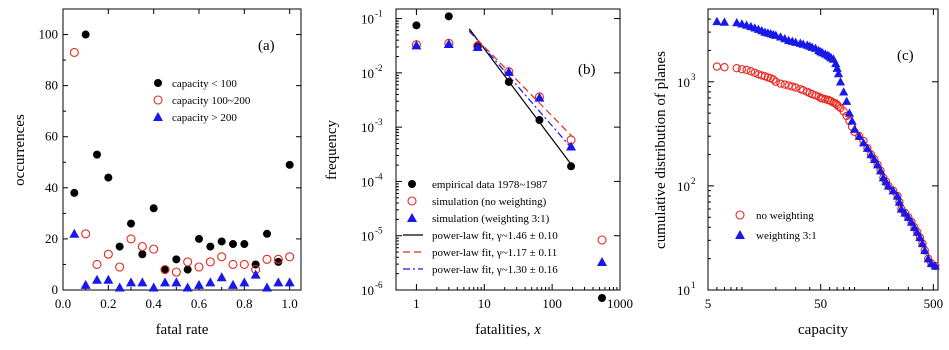  What do you see at coordinates (489, 202) in the screenshot?
I see `legend-entry-b: simulation (no weighting)` at bounding box center [489, 202].